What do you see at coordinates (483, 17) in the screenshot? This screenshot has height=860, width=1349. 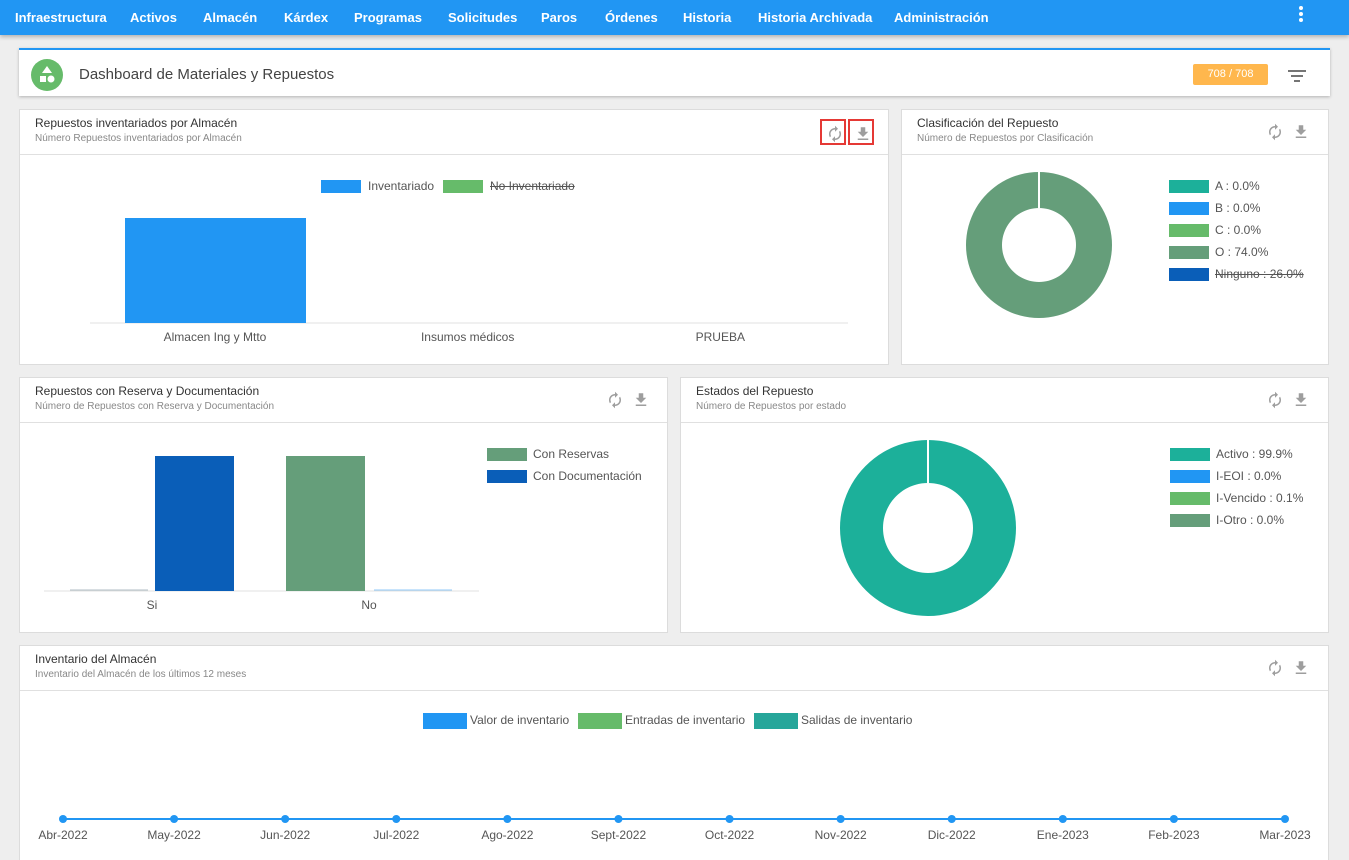 I see `nav-item-solicitudes: Solicitudes` at bounding box center [483, 17].